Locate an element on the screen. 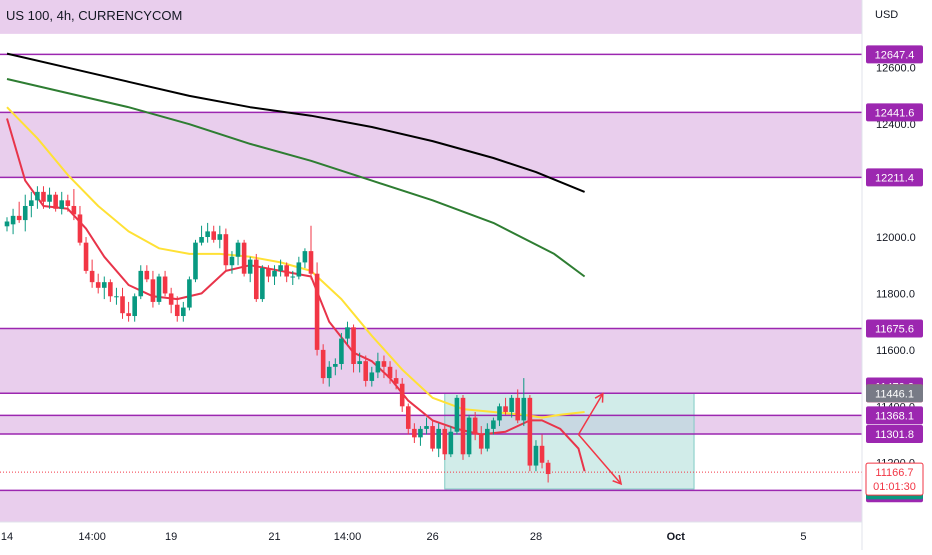 The width and height of the screenshot is (932, 555). x-tick-label: 21 is located at coordinates (274, 537).